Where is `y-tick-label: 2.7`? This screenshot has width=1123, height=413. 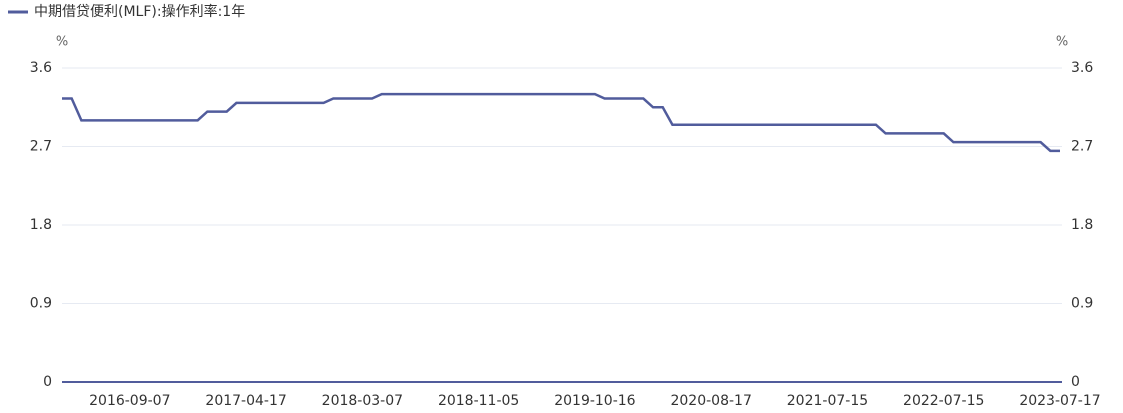 y-tick-label: 2.7 is located at coordinates (41, 147).